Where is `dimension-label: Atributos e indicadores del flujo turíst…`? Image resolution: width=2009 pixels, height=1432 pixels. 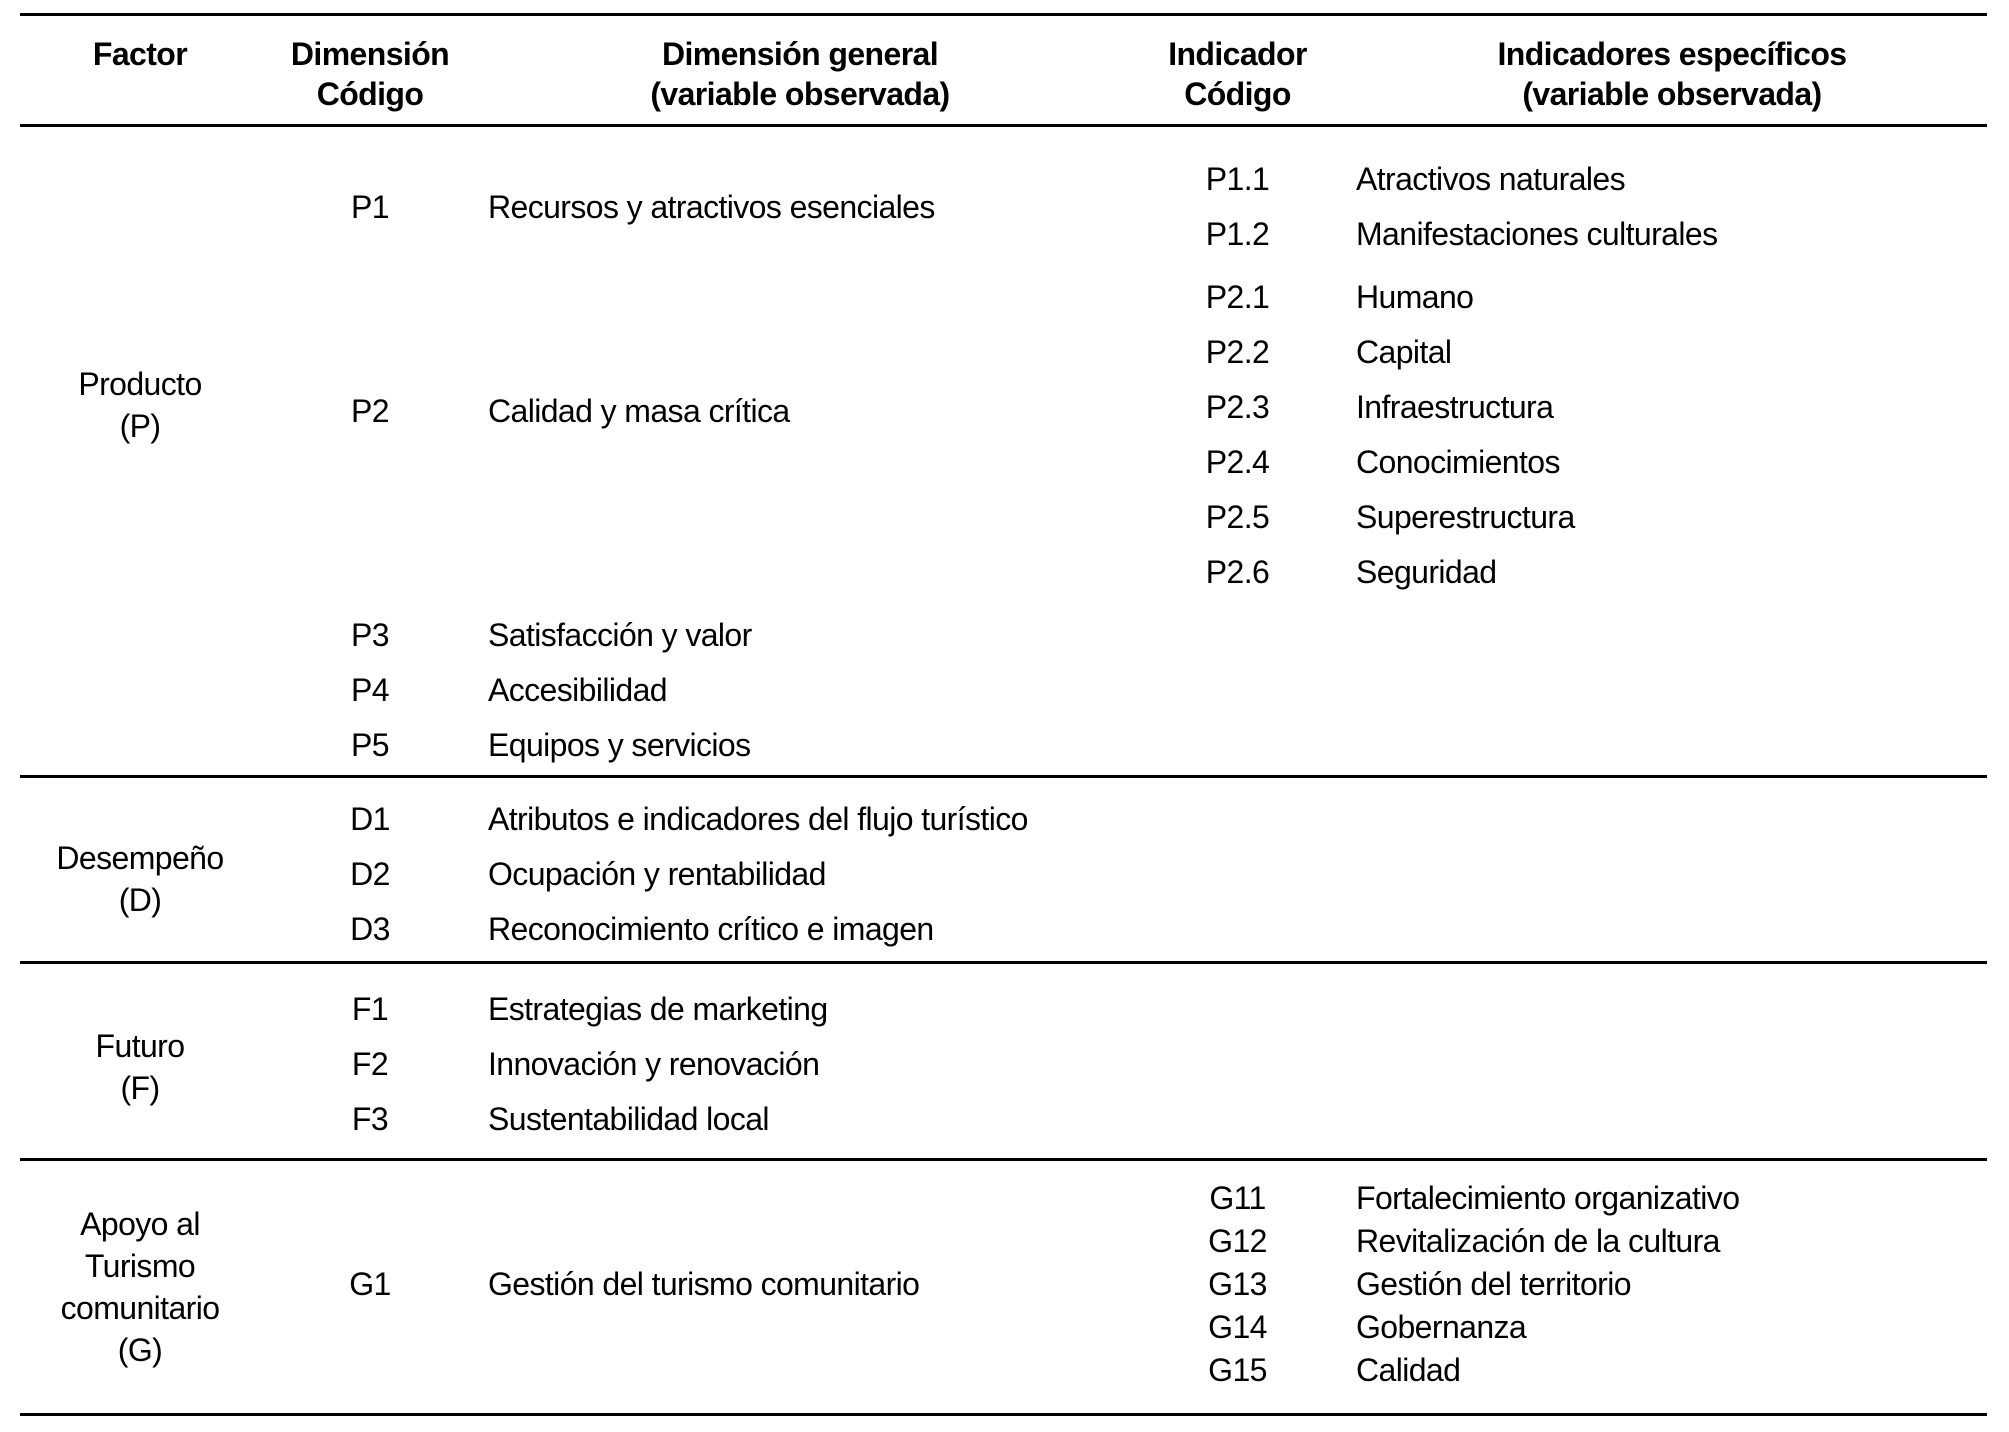 dimension-label: Atributos e indicadores del flujo turíst… is located at coordinates (758, 819).